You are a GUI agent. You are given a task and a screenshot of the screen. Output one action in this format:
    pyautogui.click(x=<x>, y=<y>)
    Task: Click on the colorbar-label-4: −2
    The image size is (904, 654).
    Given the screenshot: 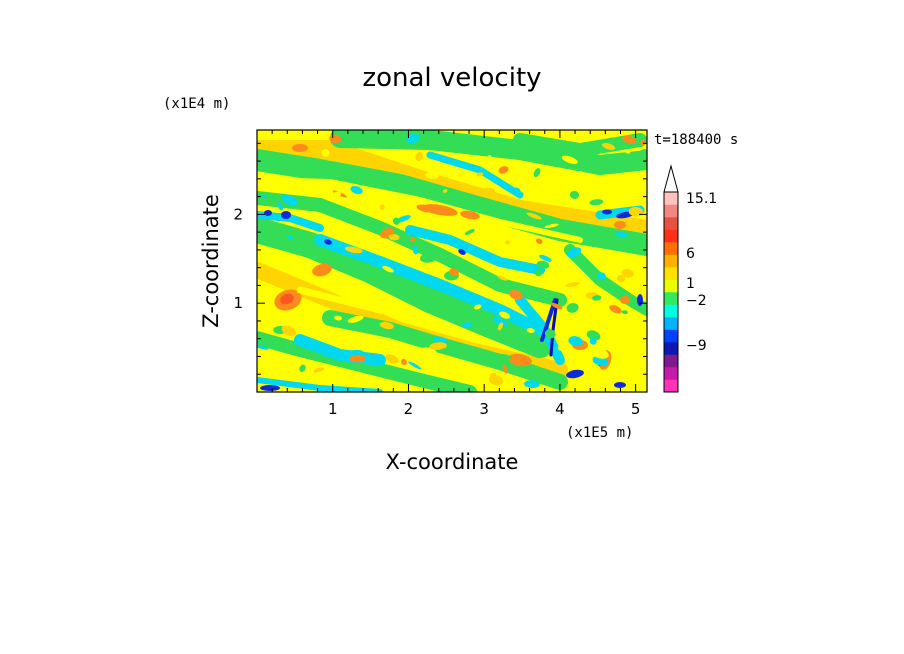 What is the action you would take?
    pyautogui.click(x=696, y=301)
    